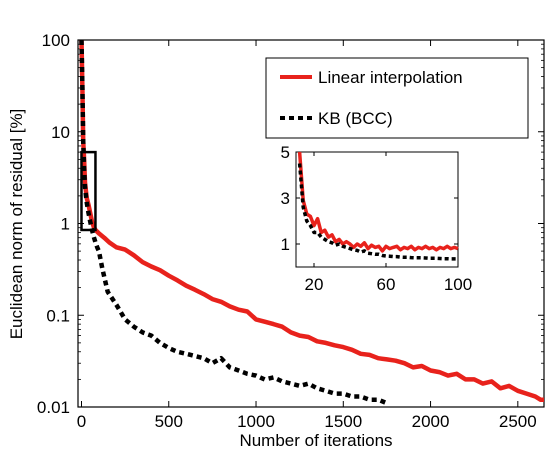 Image resolution: width=554 pixels, height=456 pixels. I want to click on inset-x-tick-label: 100, so click(458, 284).